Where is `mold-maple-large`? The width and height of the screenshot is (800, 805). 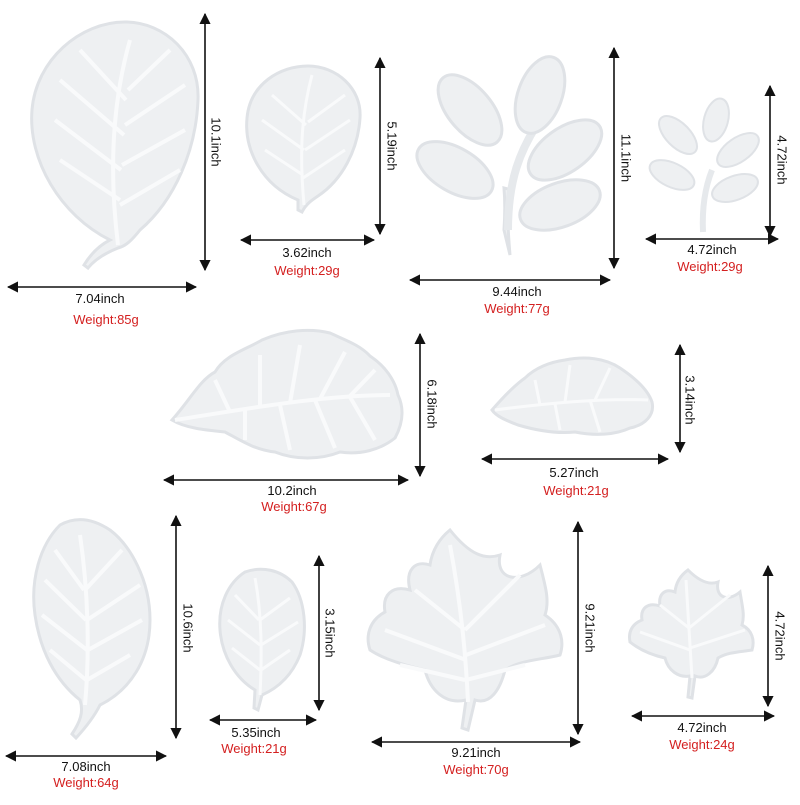 mold-maple-large is located at coordinates (465, 629).